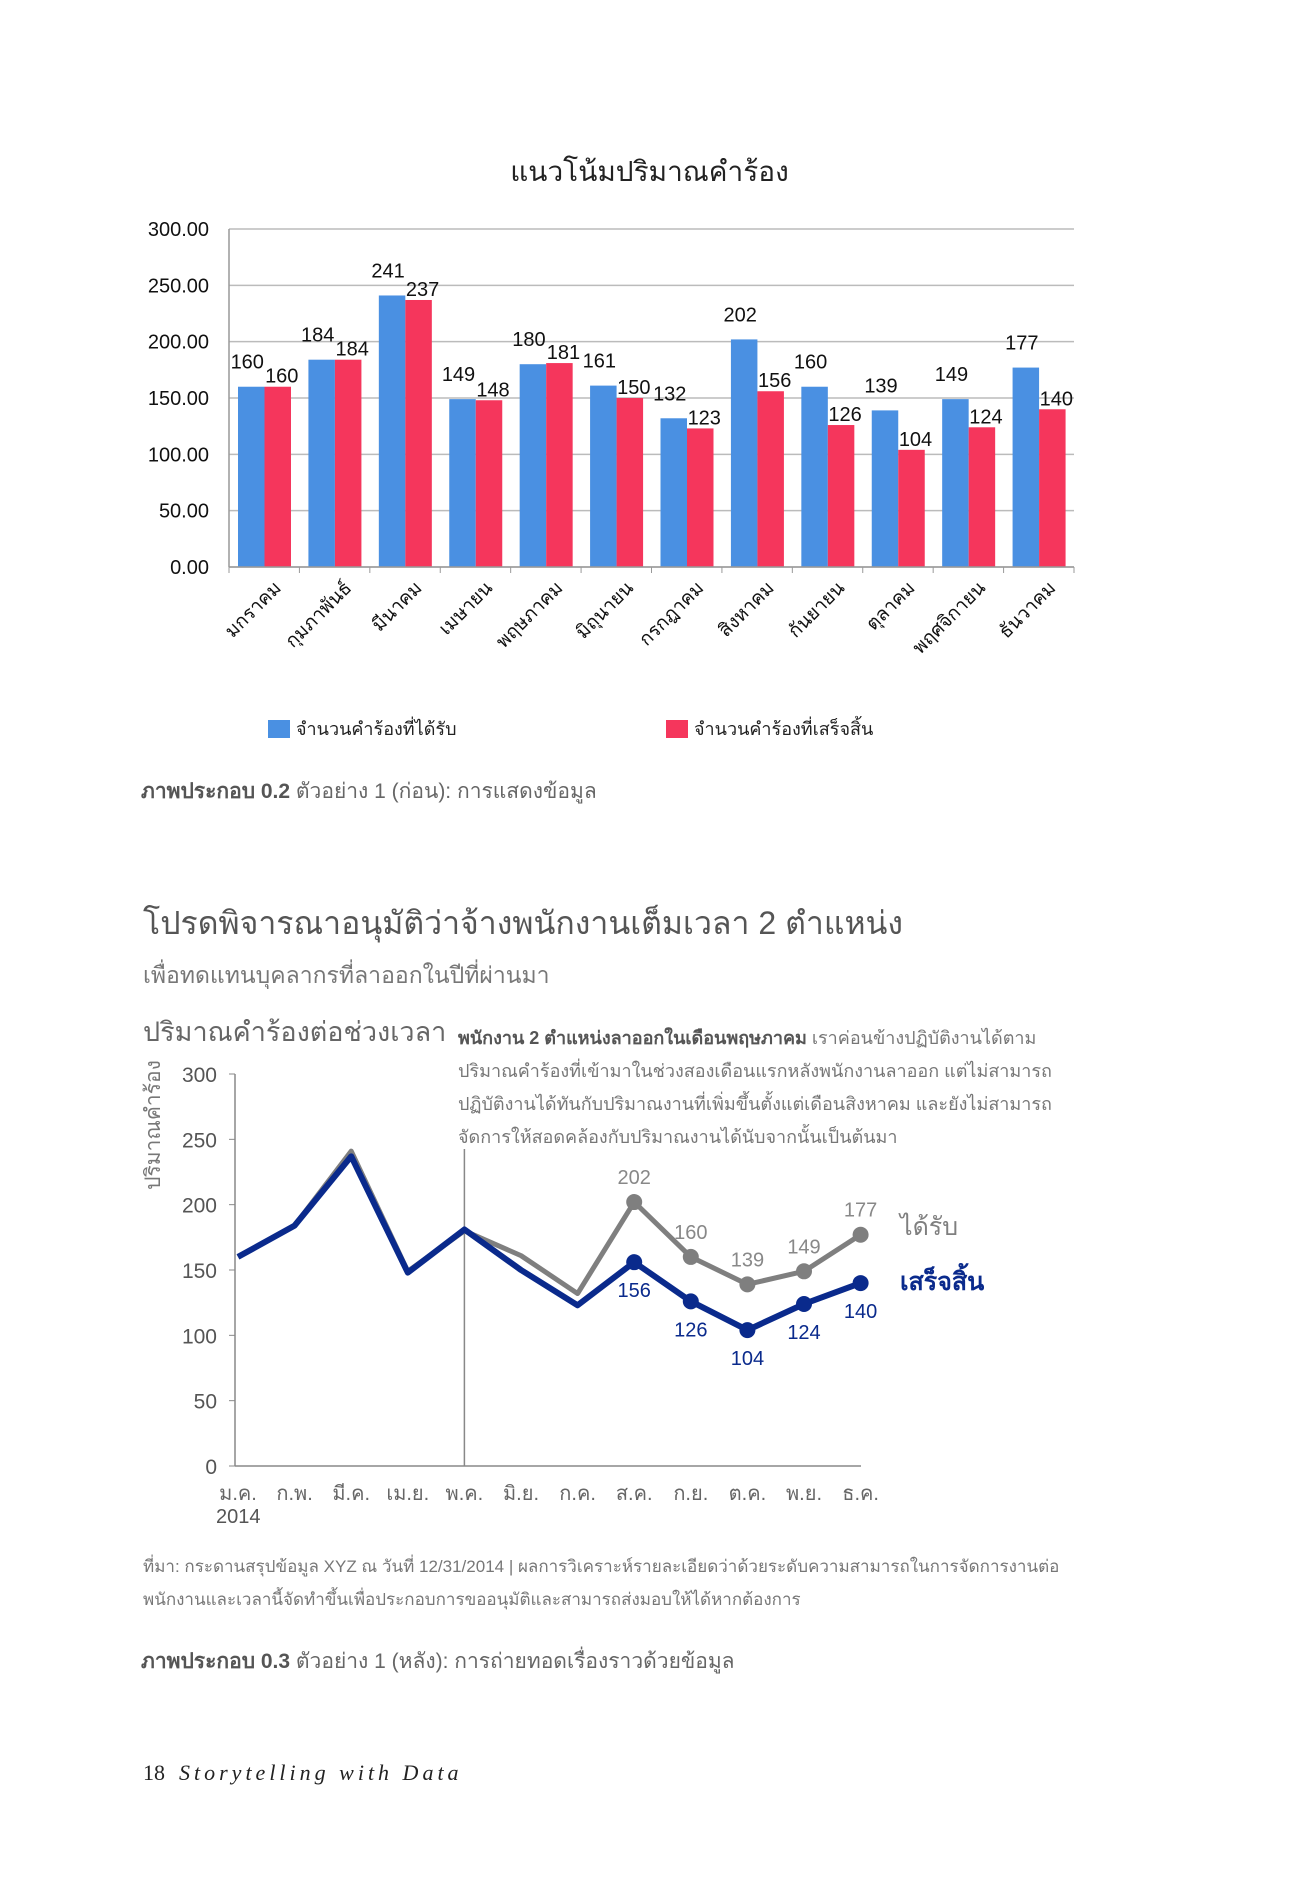  I want to click on x-tick-label: มกราคม, so click(253, 610).